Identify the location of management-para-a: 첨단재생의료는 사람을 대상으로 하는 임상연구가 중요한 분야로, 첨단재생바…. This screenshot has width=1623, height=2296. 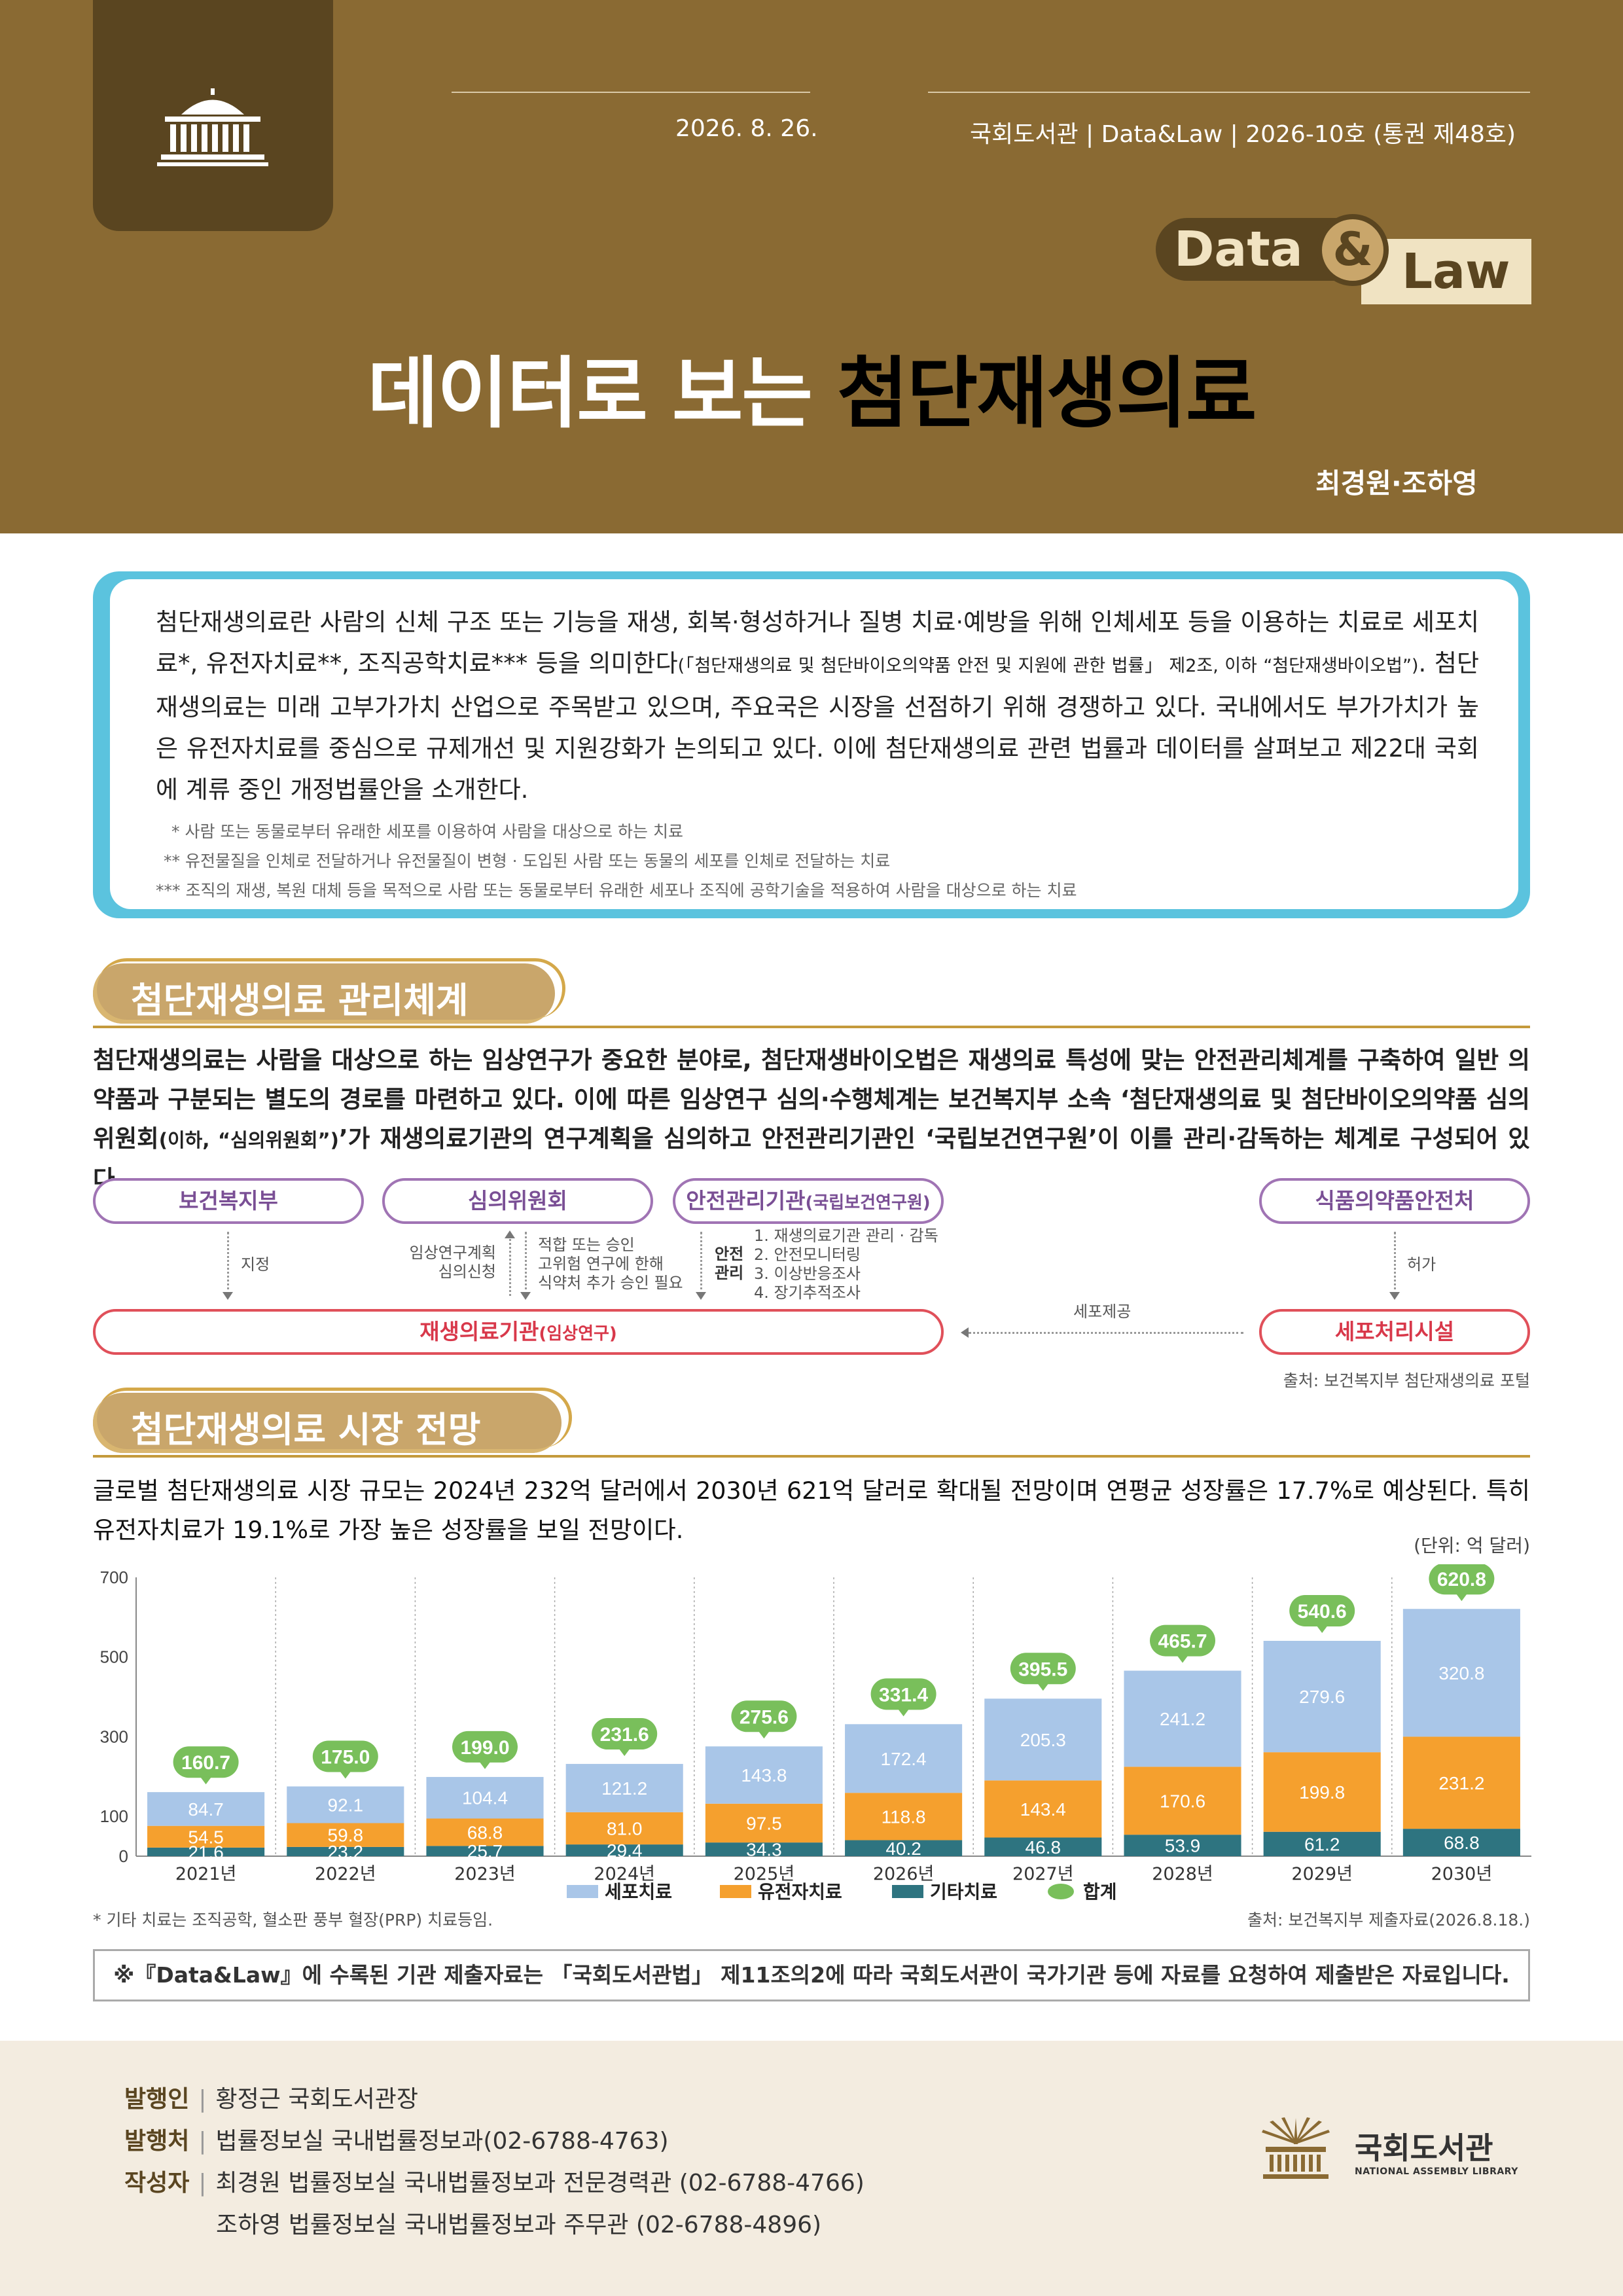
(811, 1099).